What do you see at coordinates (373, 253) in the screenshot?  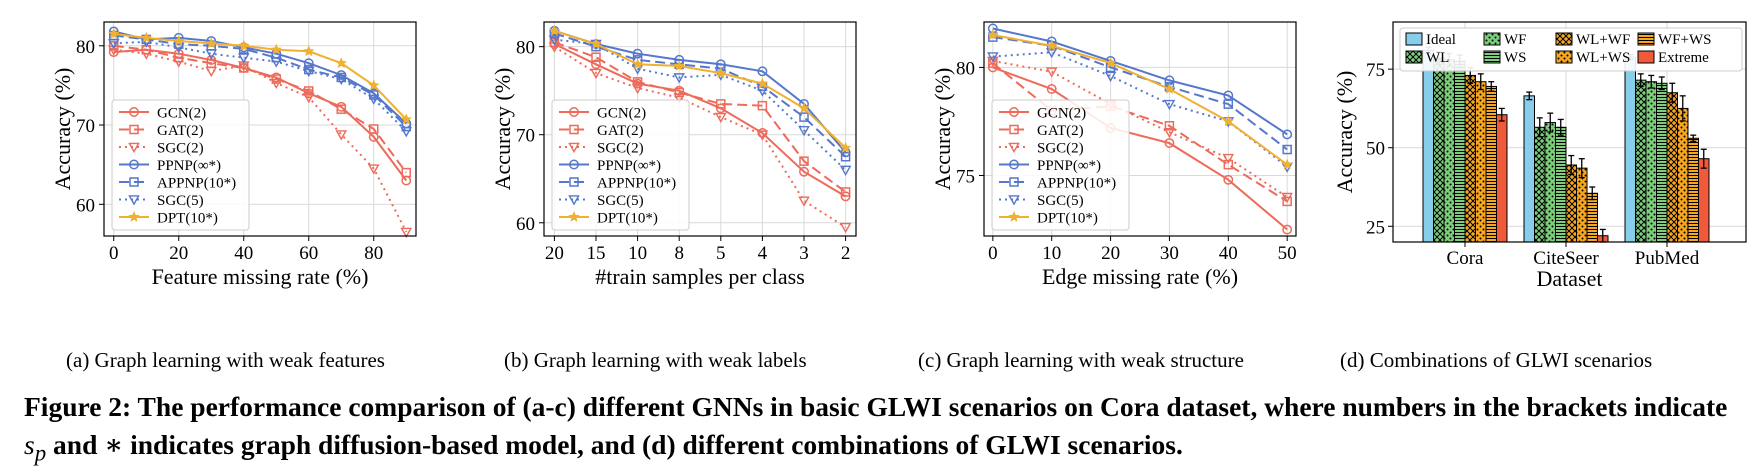 I see `x-tick-label: 80` at bounding box center [373, 253].